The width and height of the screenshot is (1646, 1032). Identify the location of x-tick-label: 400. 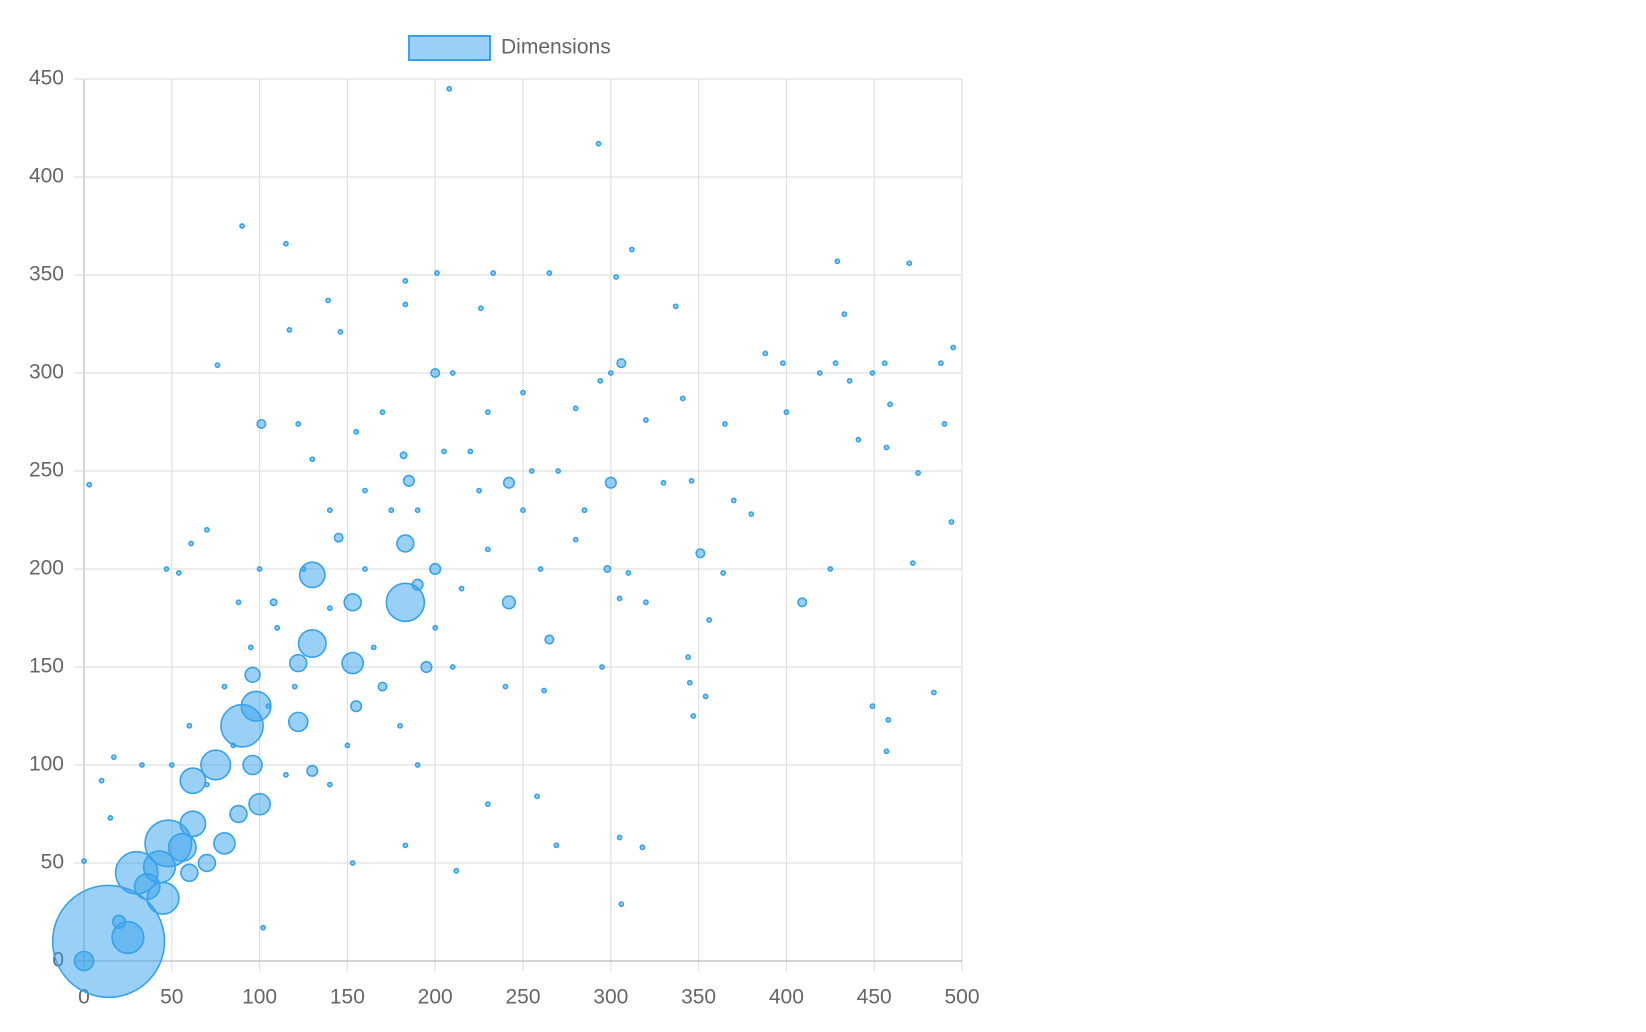
(786, 997).